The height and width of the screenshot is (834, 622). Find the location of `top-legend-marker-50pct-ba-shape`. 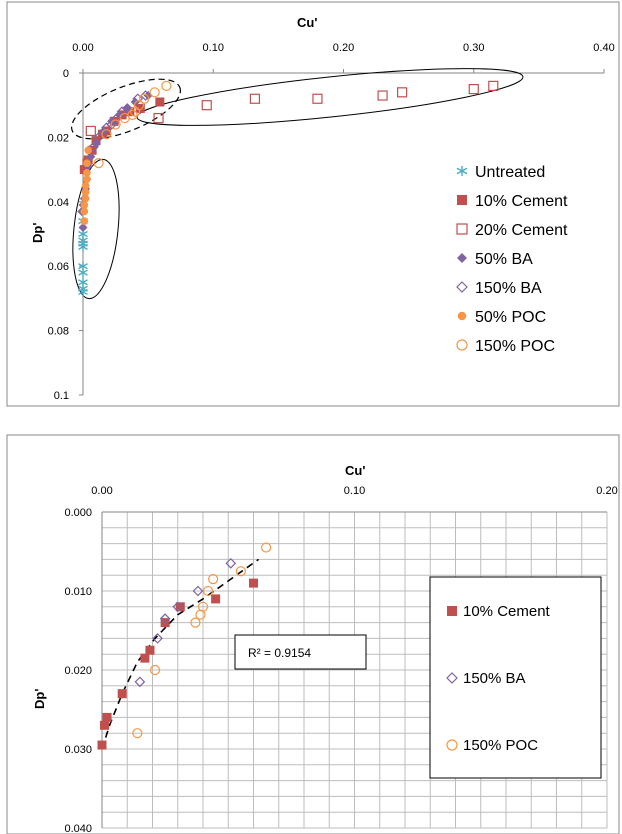

top-legend-marker-50pct-ba-shape is located at coordinates (462, 258).